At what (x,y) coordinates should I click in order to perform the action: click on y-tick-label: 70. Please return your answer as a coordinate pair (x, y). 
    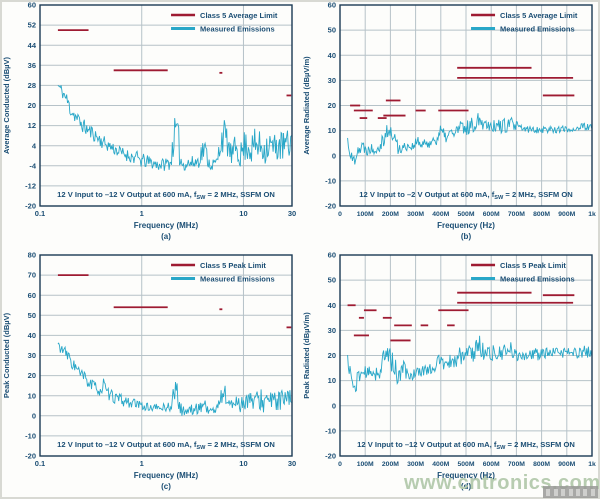
    Looking at the image, I should click on (32, 275).